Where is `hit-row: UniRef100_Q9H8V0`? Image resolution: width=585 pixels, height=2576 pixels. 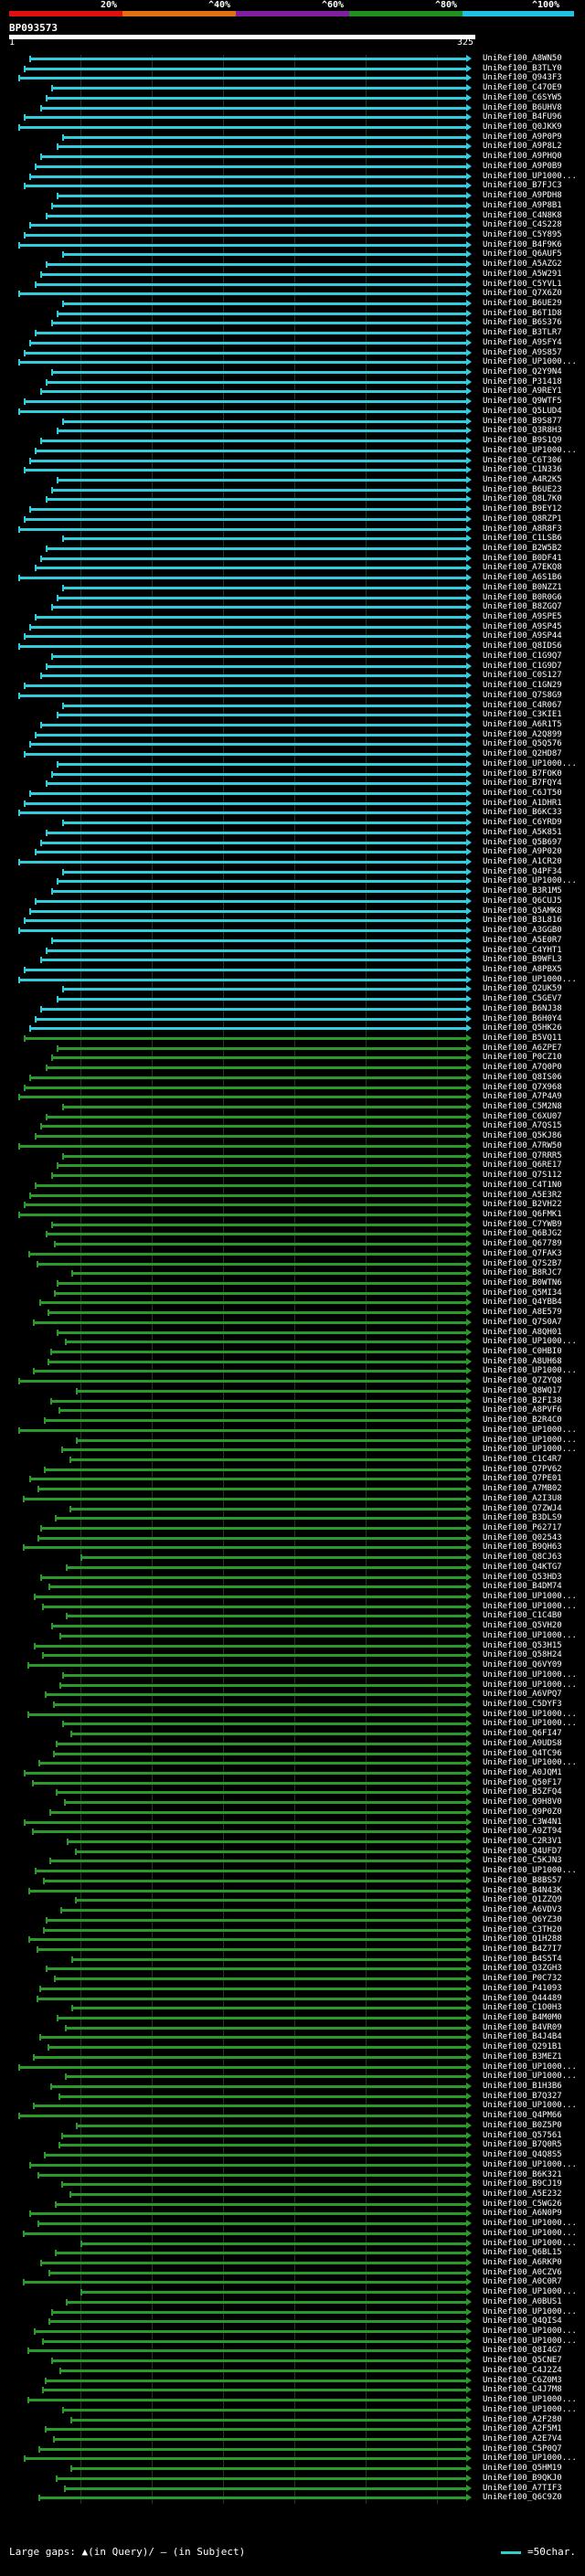
hit-row: UniRef100_Q9H8V0 is located at coordinates (293, 1802).